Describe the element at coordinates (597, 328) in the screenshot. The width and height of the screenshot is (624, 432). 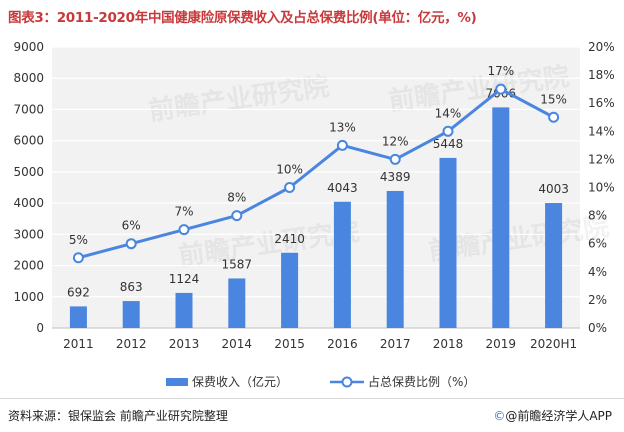
I see `right-tick-label: 0%` at that location.